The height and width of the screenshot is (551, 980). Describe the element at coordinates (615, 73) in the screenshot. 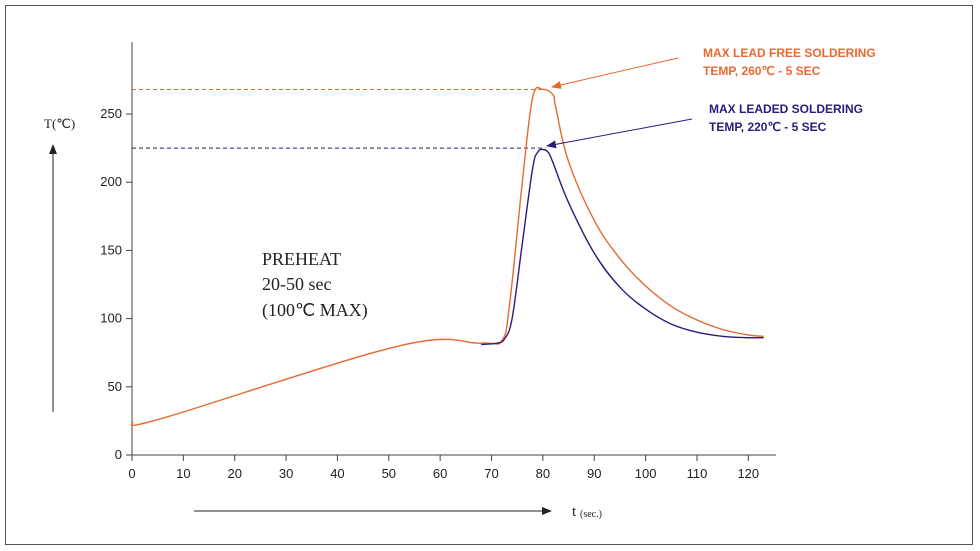

I see `lead-free-pointer-arrow` at that location.